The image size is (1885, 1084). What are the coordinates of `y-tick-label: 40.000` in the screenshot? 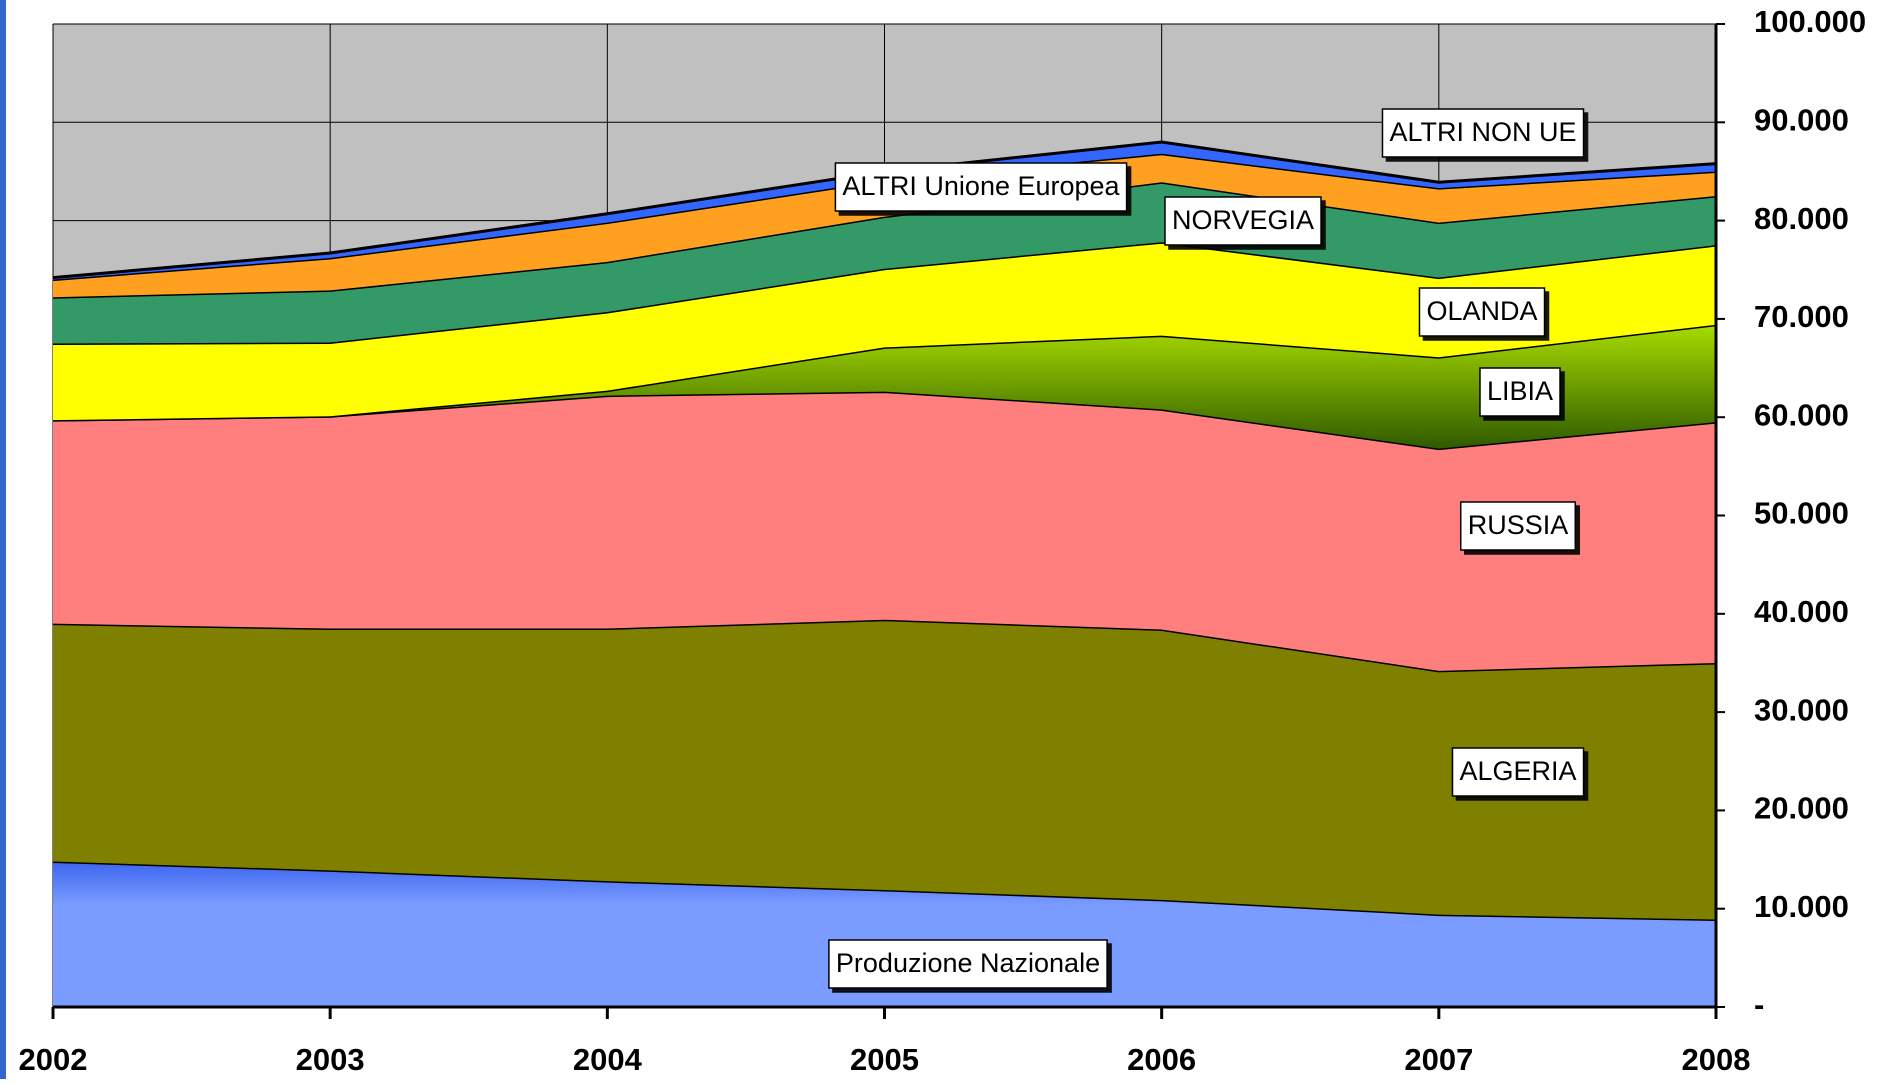 It's located at (1801, 611).